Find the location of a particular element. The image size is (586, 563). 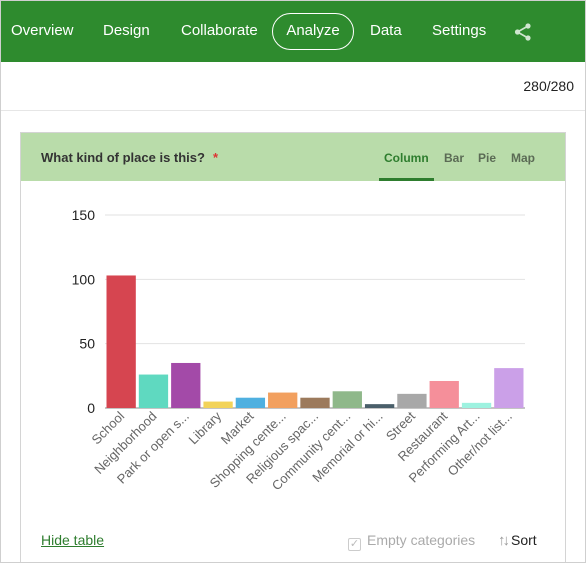

required-mark: * is located at coordinates (215, 157).